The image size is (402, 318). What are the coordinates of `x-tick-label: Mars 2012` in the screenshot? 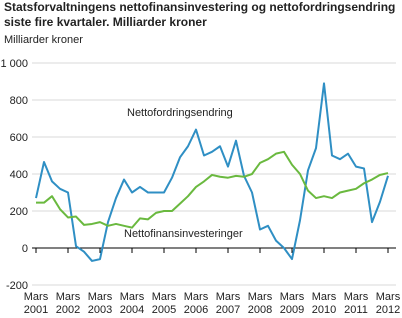 It's located at (388, 303).